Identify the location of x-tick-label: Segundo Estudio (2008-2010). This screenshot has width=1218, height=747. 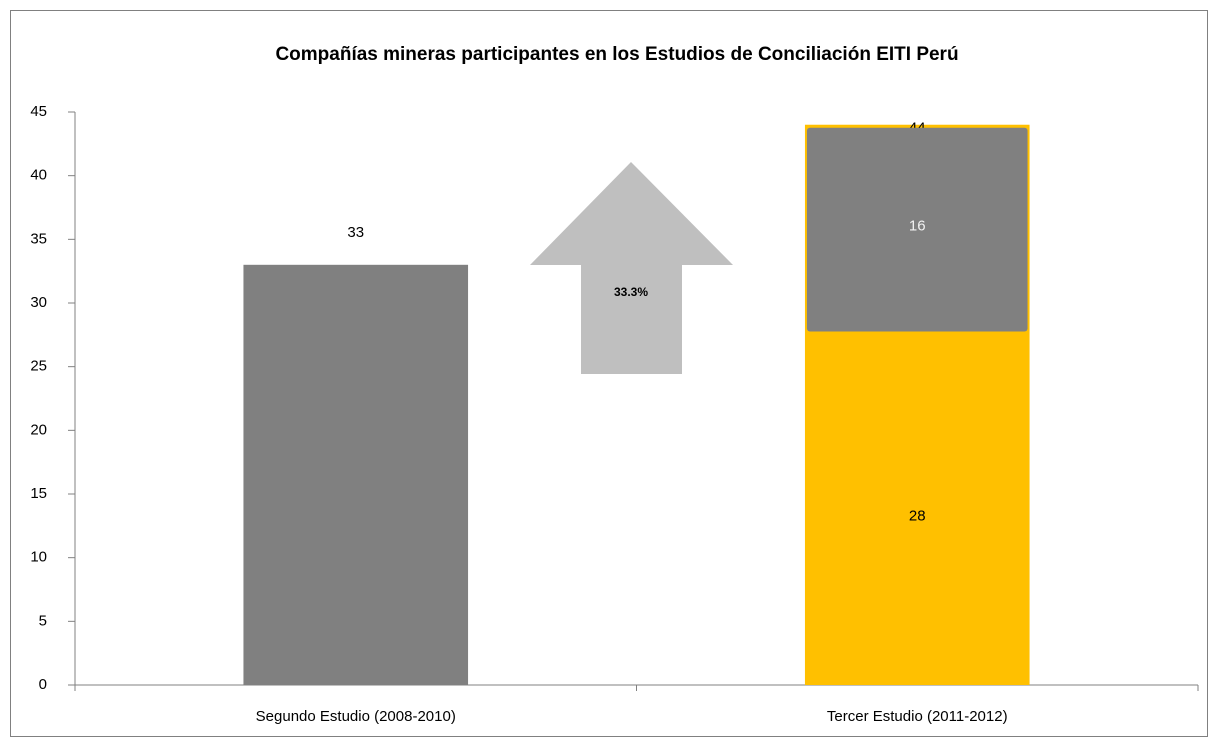
(356, 716).